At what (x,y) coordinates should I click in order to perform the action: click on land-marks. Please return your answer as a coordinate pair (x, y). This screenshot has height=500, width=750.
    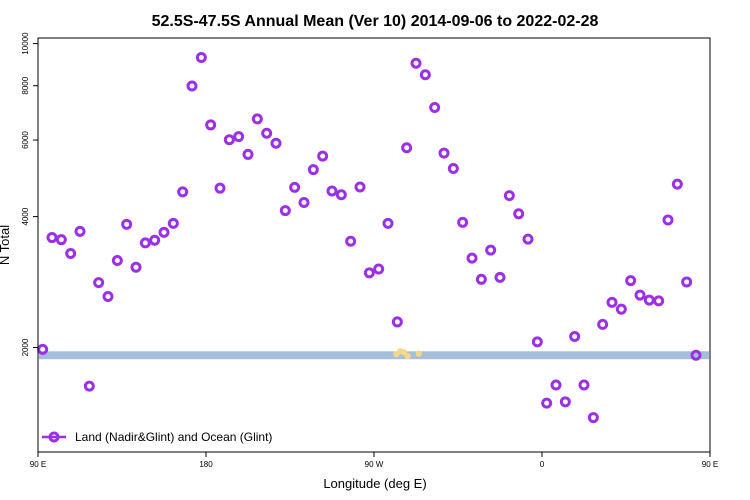
    Looking at the image, I should click on (407, 354).